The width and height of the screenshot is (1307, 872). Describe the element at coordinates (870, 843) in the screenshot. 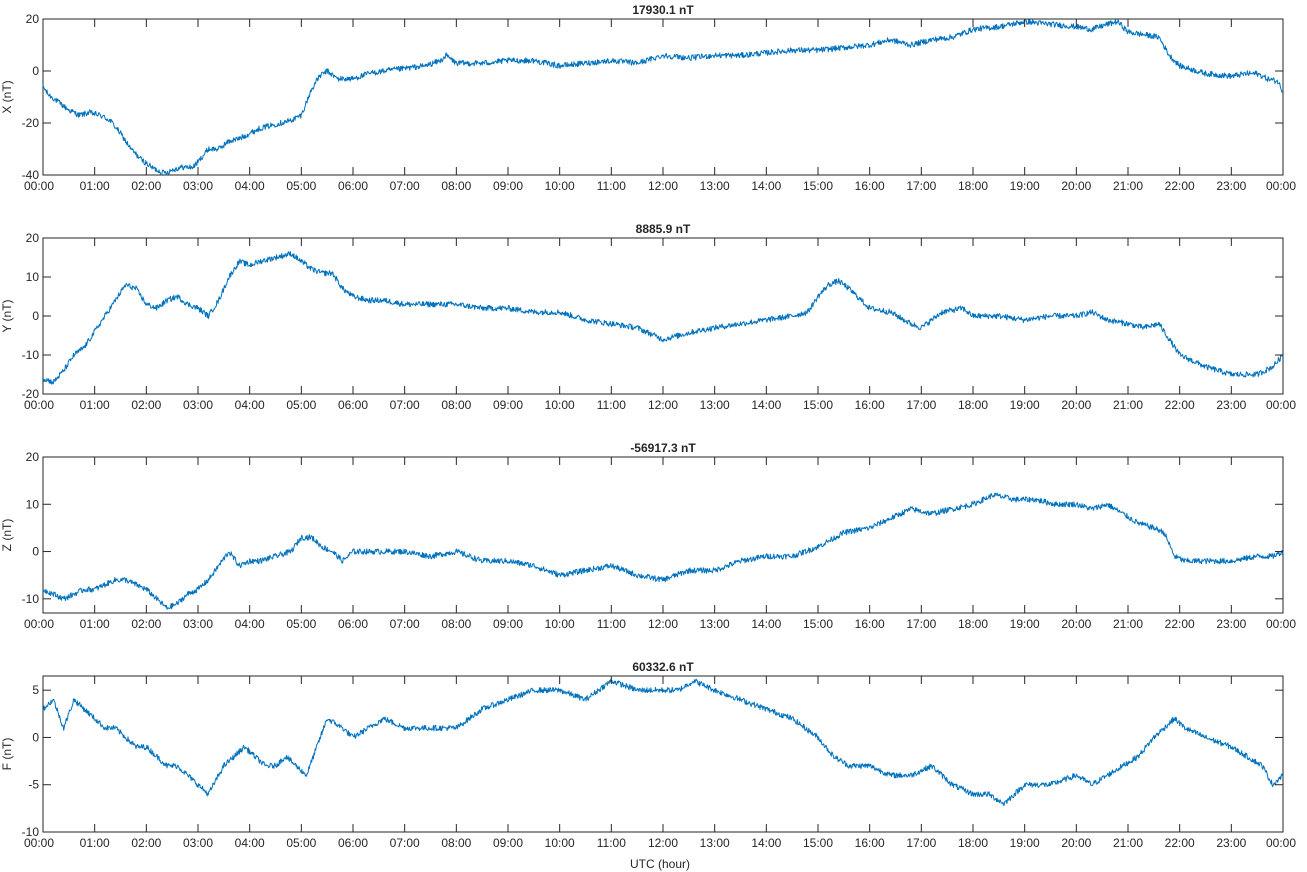

I see `x-tick-label: 16:00` at that location.